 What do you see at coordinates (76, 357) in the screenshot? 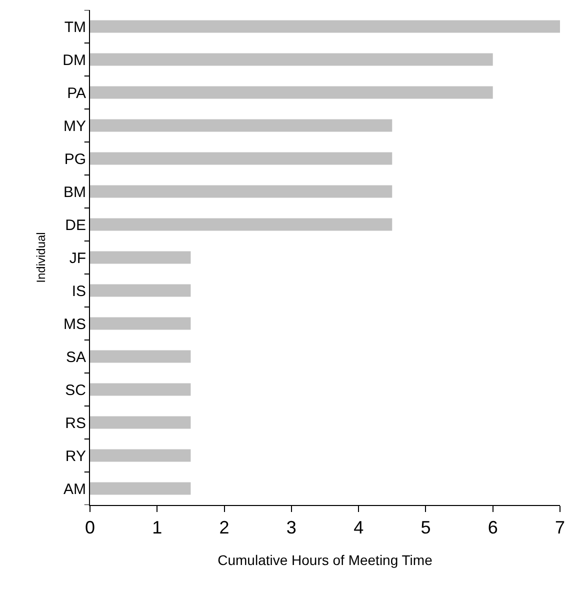
I see `y-tick-label: SA` at bounding box center [76, 357].